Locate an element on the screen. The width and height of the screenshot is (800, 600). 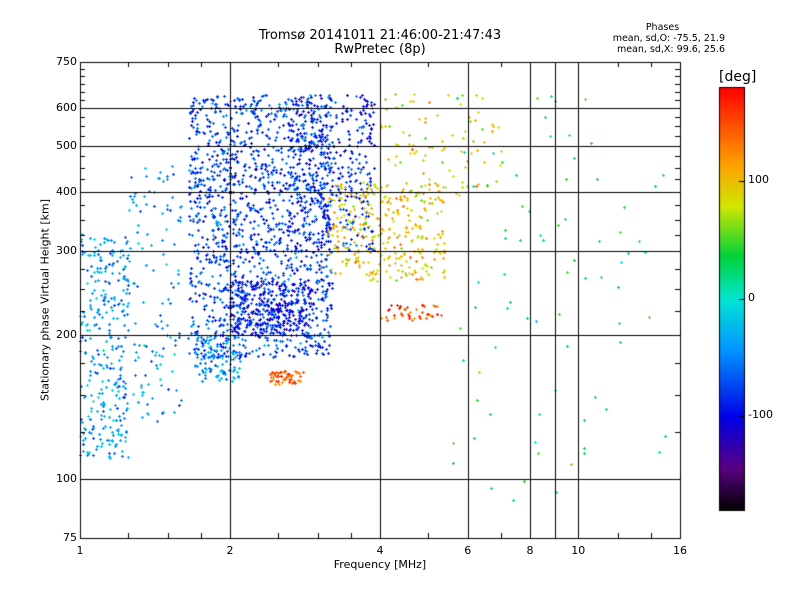
colorbar-unit: [deg] is located at coordinates (738, 77).